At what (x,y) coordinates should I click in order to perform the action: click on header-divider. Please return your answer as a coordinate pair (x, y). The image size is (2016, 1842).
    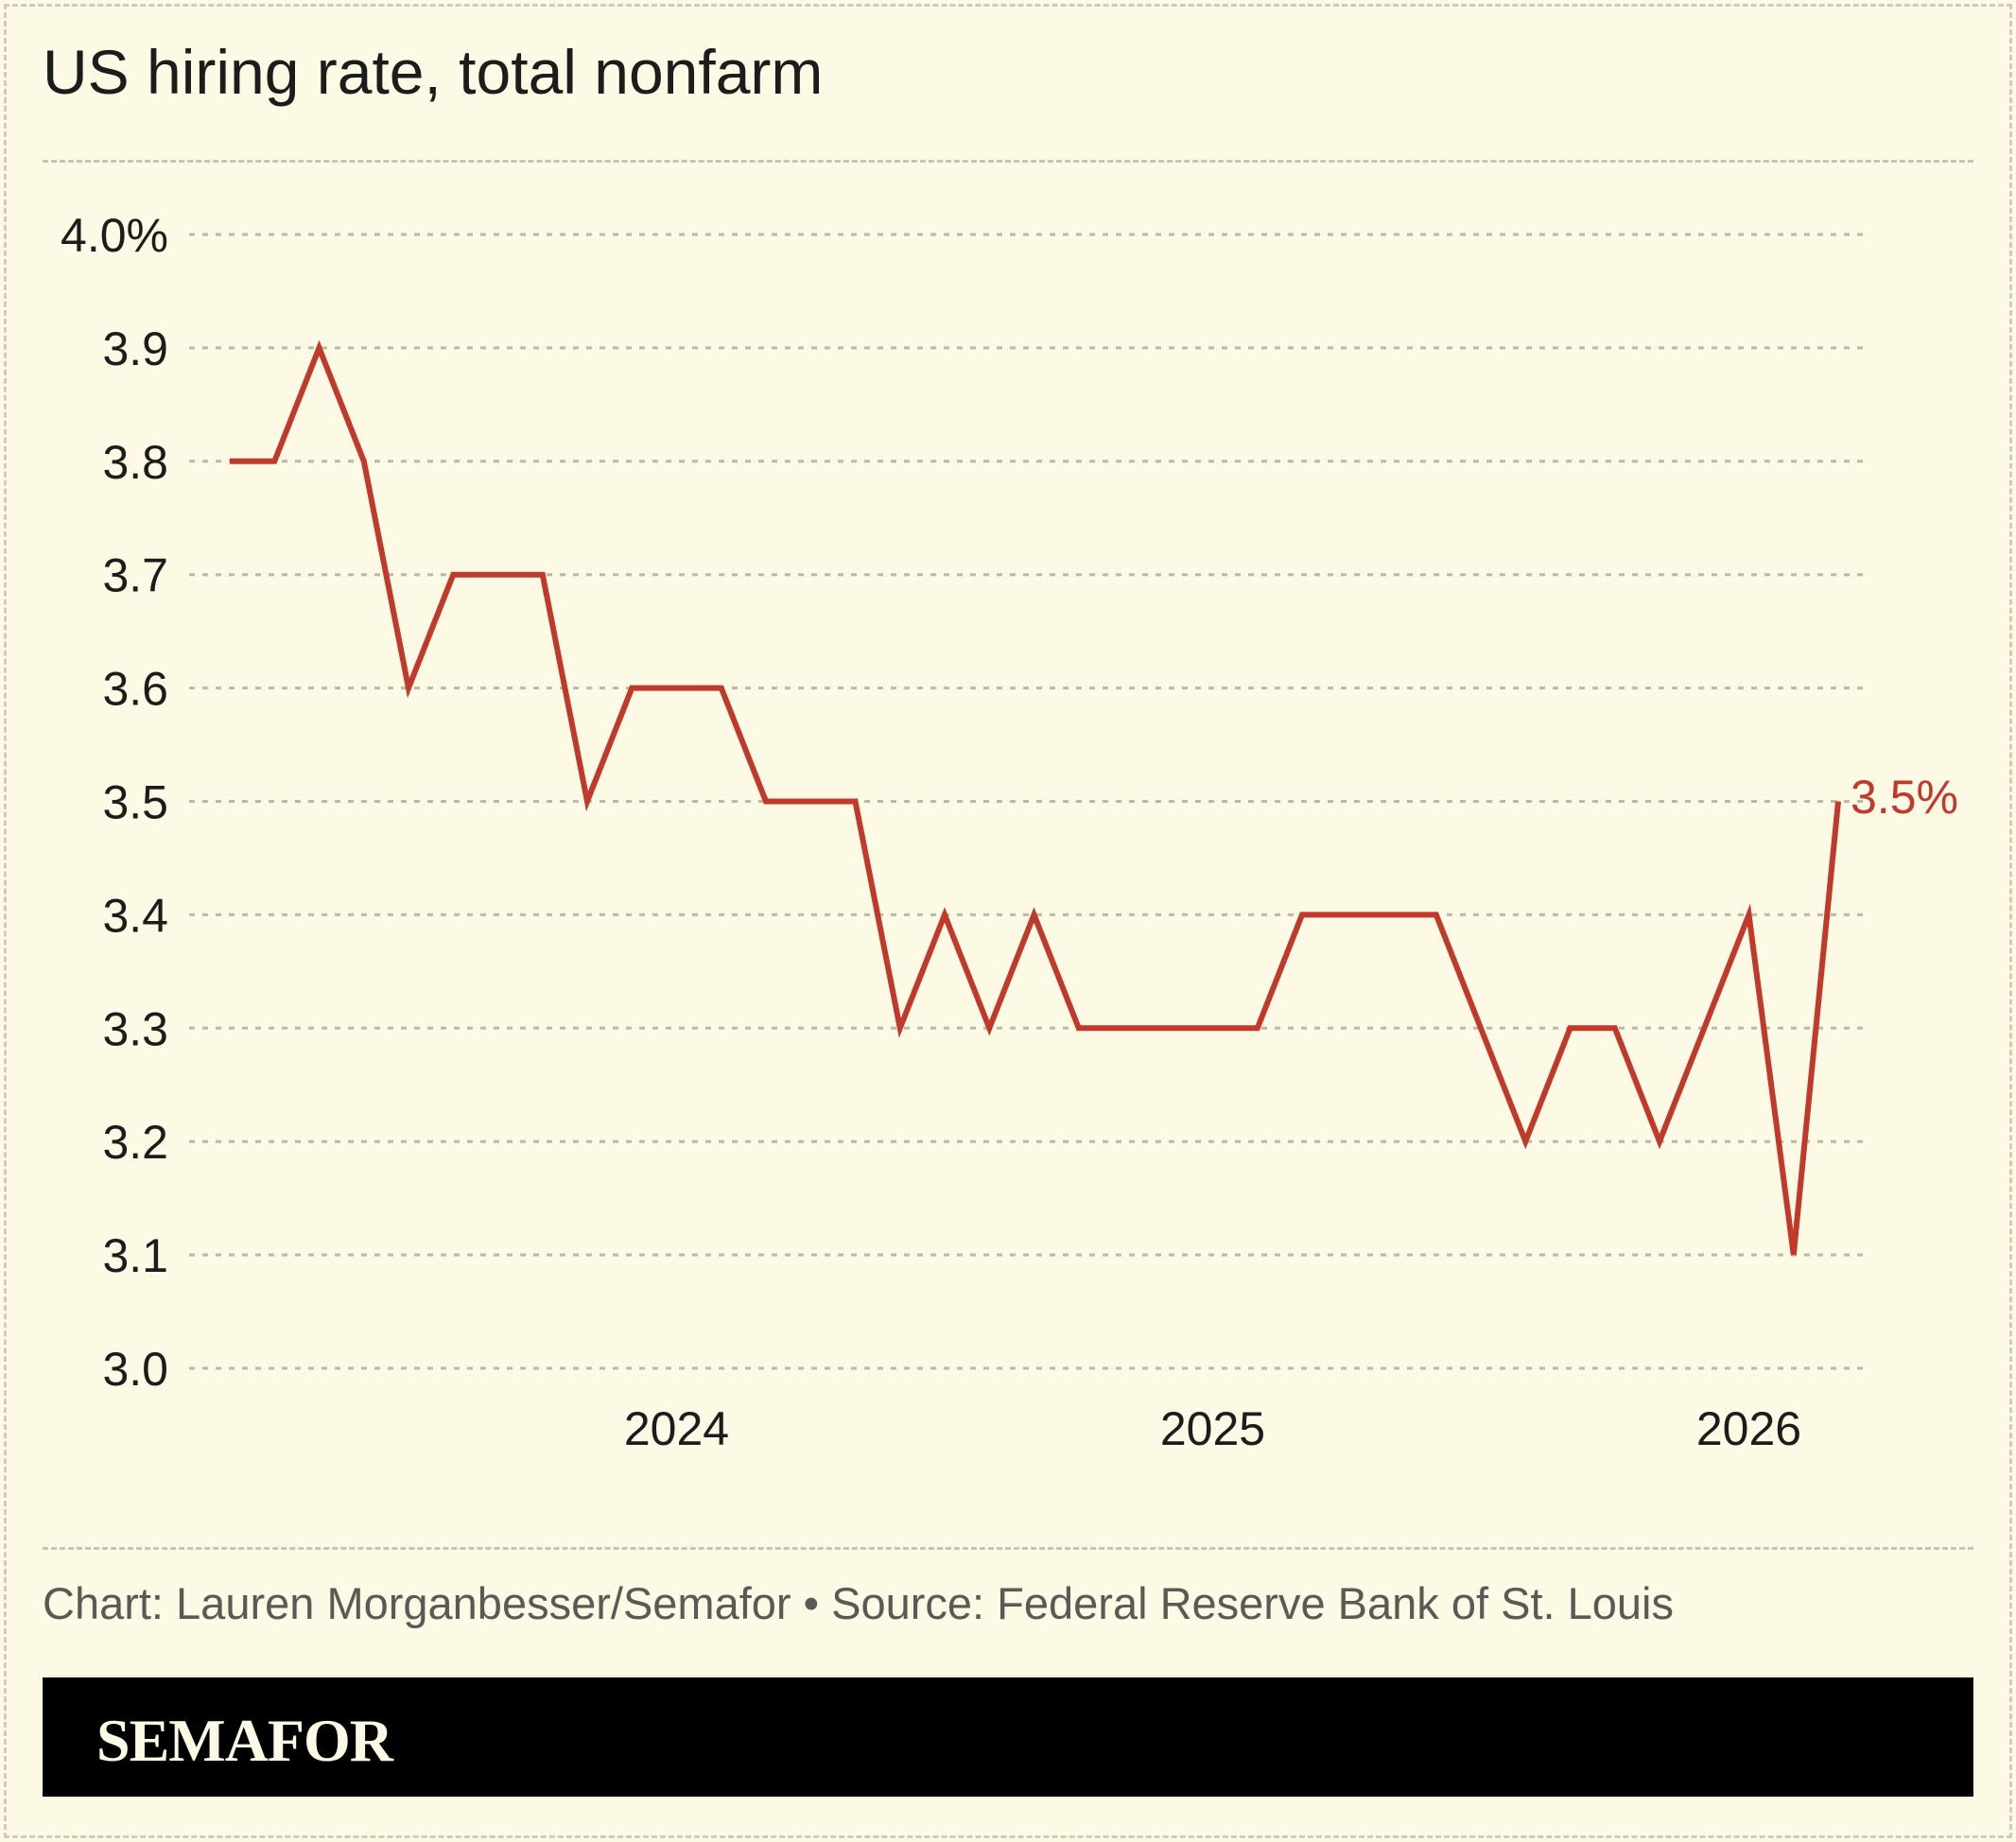
    Looking at the image, I should click on (1008, 161).